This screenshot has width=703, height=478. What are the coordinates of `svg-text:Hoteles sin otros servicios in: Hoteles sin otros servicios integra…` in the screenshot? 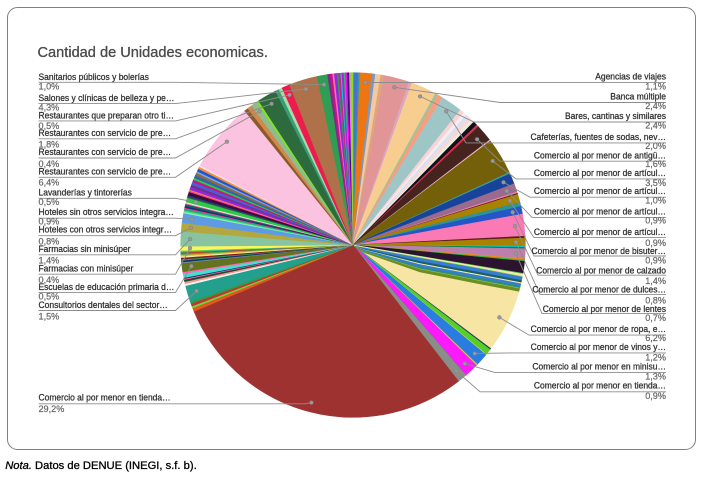 It's located at (106, 212).